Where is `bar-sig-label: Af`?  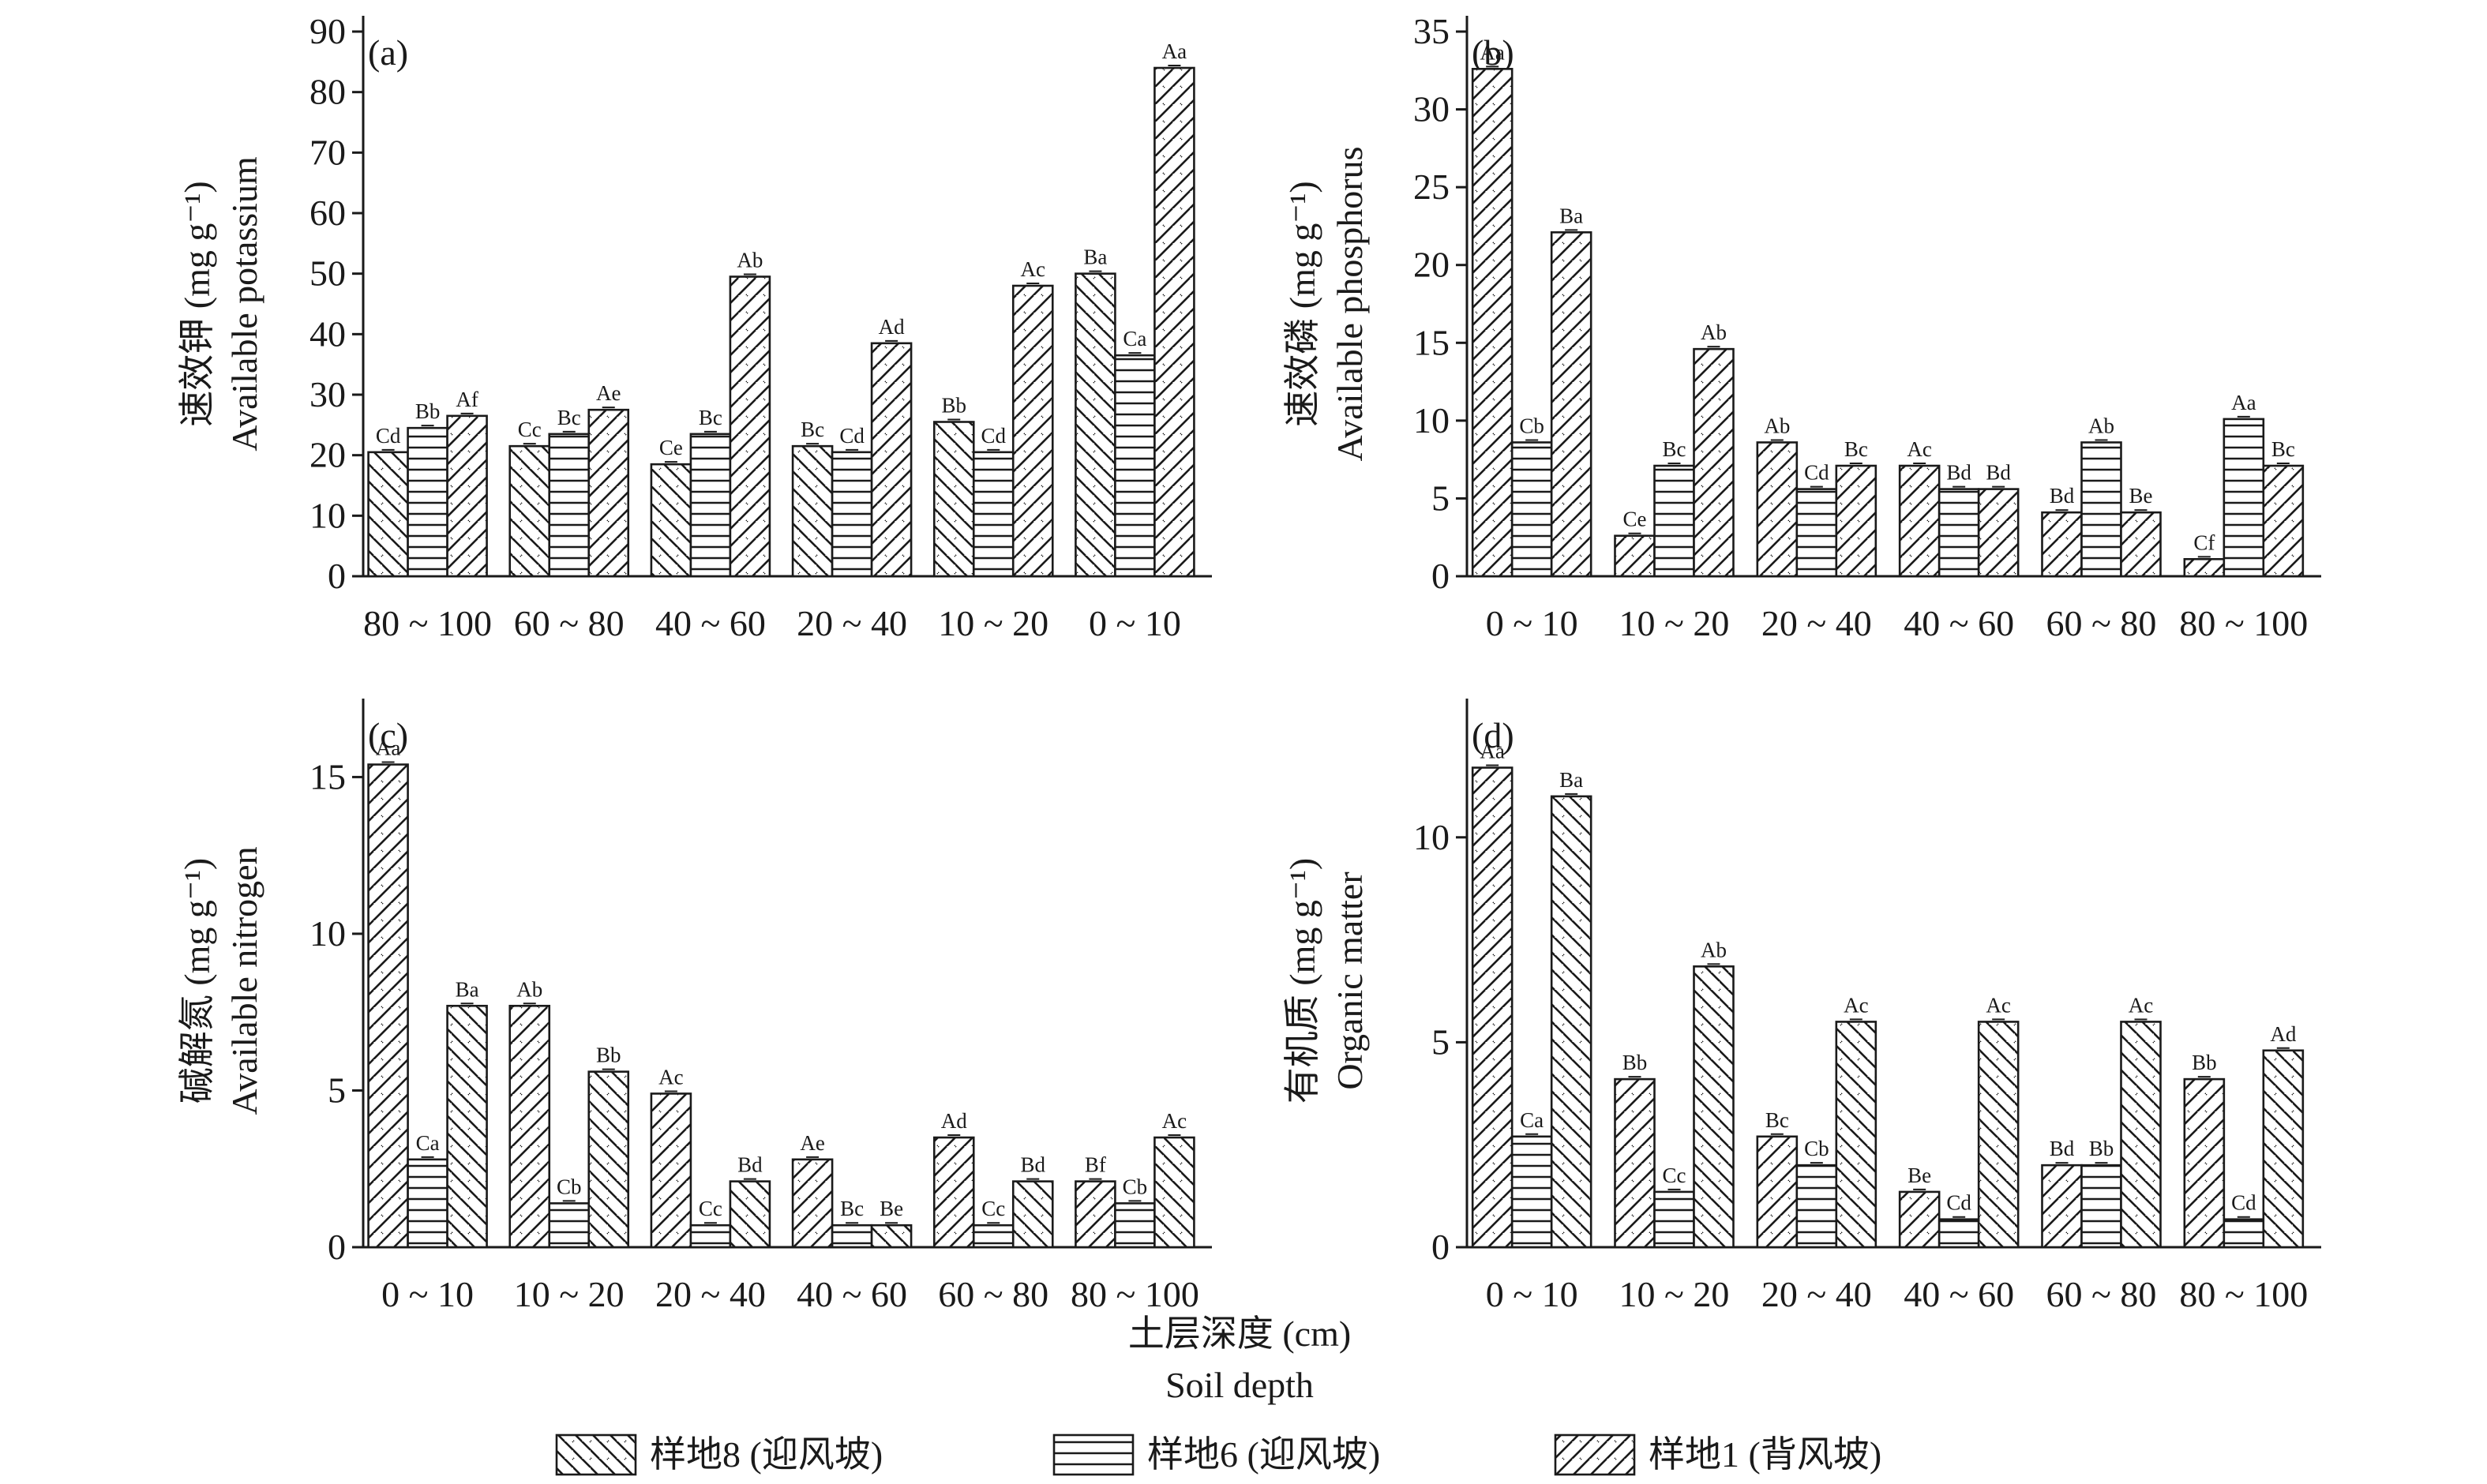 bar-sig-label: Af is located at coordinates (467, 399).